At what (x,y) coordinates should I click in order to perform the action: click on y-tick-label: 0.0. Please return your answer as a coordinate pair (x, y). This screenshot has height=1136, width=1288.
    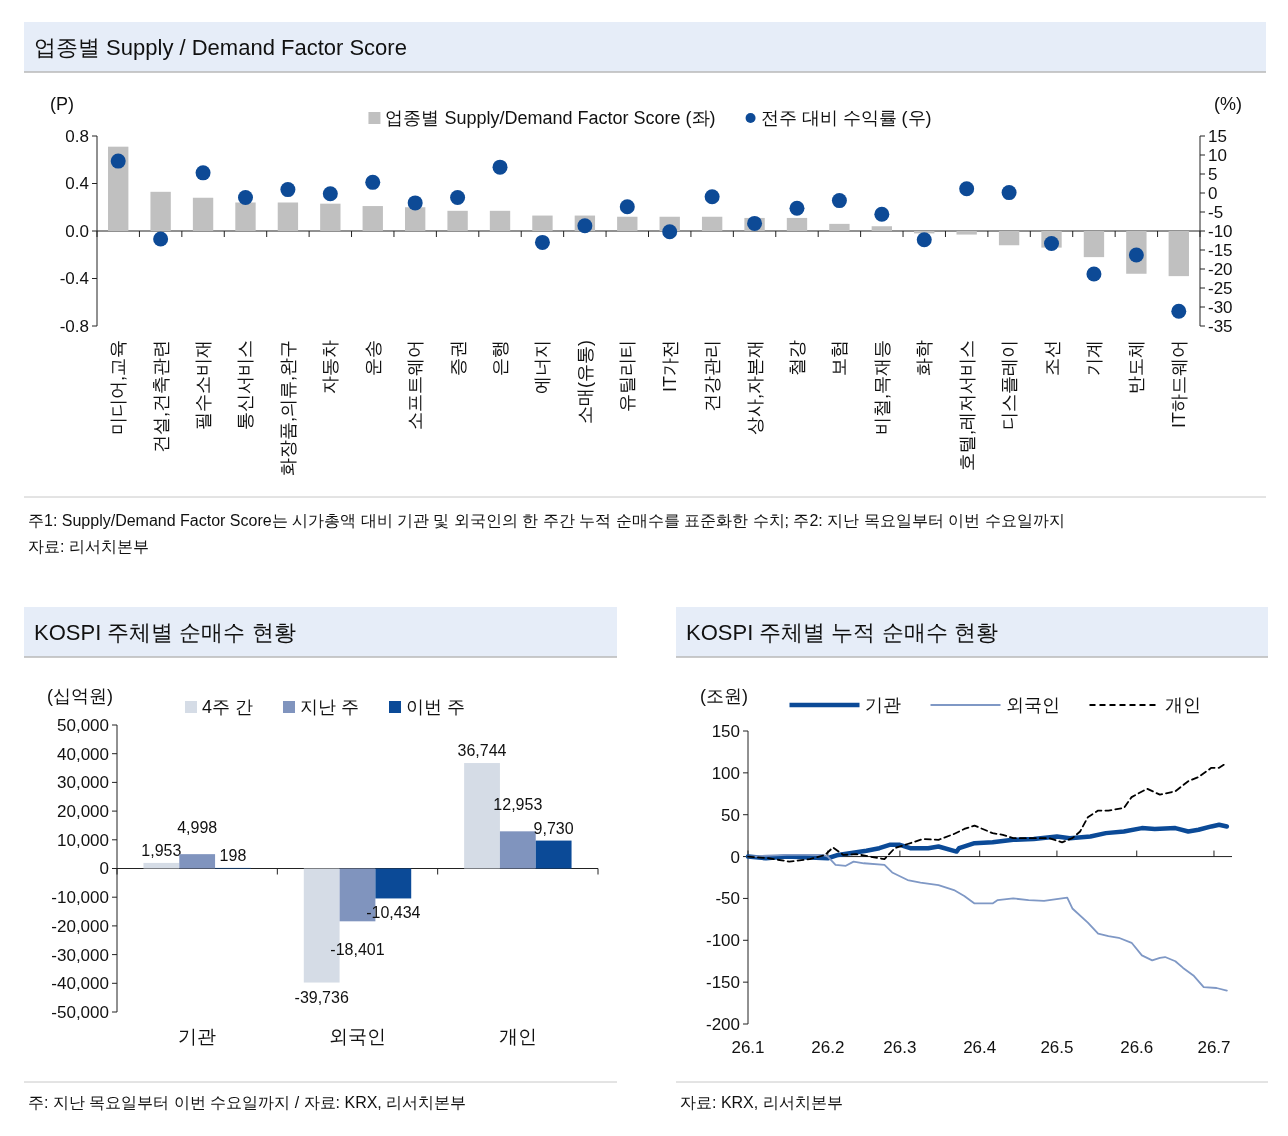
    Looking at the image, I should click on (77, 231).